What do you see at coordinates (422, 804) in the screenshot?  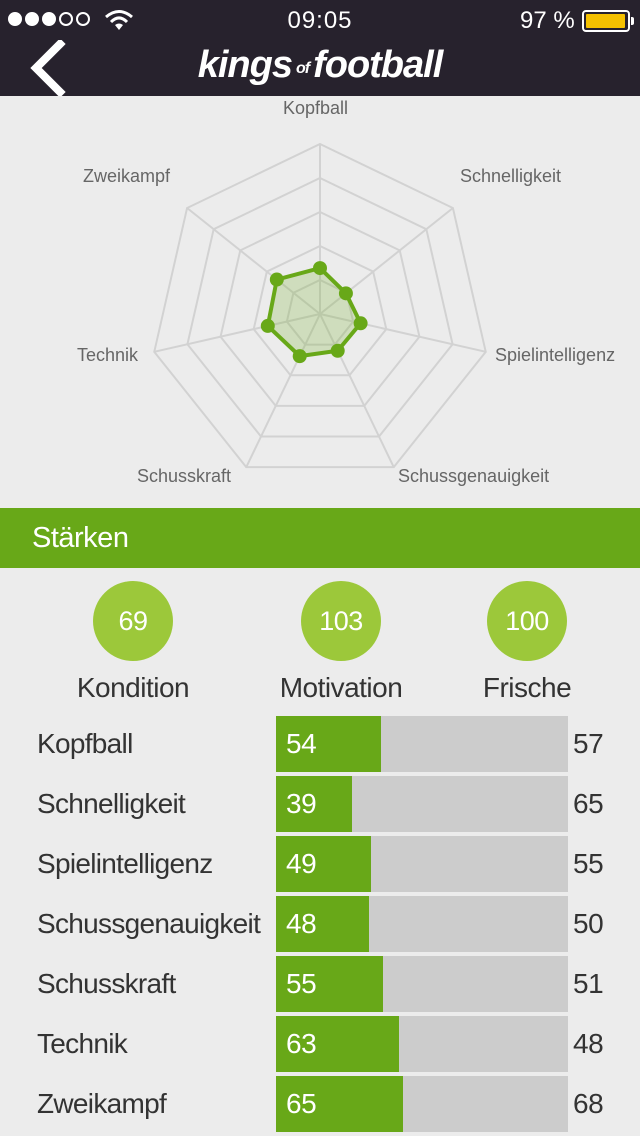 I see `stat-bar-track: 39` at bounding box center [422, 804].